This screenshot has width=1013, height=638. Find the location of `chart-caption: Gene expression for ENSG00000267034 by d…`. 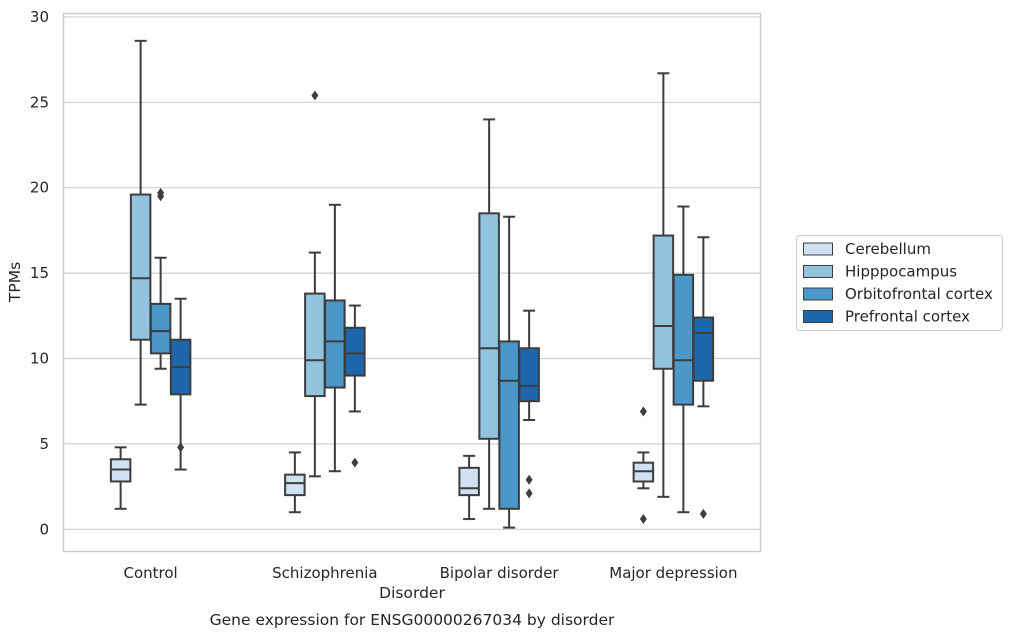

chart-caption: Gene expression for ENSG00000267034 by d… is located at coordinates (412, 620).